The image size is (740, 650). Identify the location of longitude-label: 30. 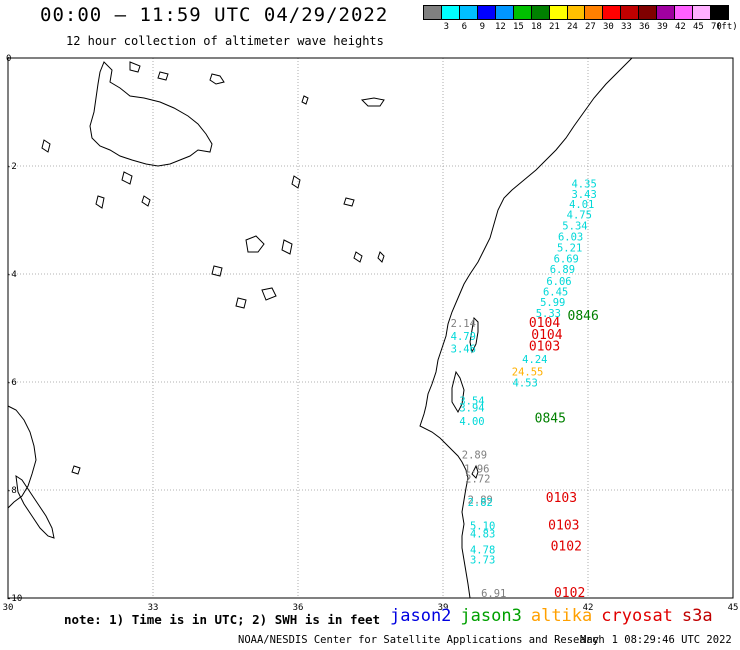
(8, 608).